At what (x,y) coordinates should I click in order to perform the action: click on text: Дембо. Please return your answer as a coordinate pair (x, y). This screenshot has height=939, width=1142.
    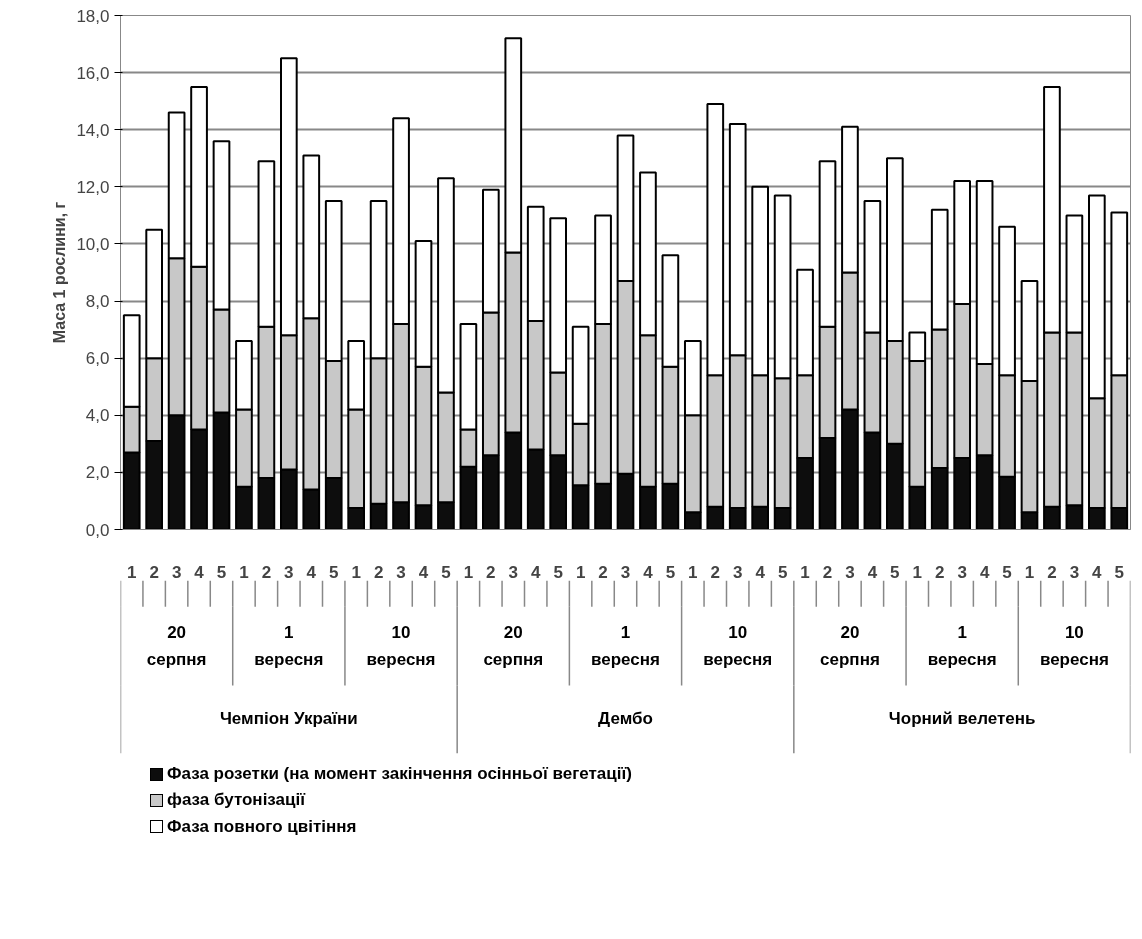
    Looking at the image, I should click on (625, 718).